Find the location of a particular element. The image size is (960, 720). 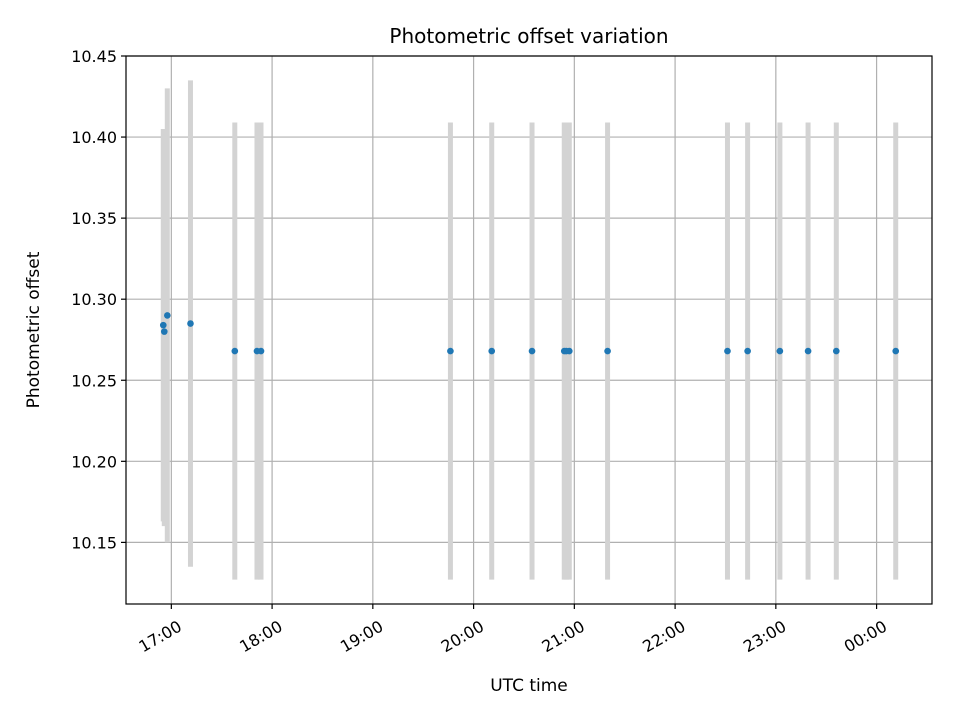

y-tick-label: 10.40 is located at coordinates (94, 137).